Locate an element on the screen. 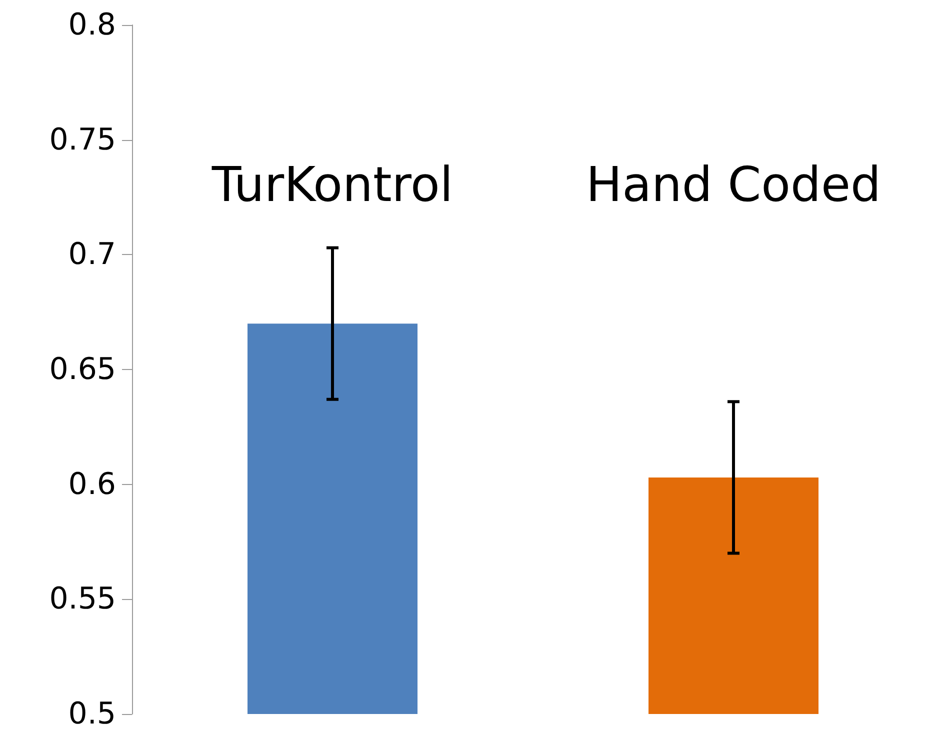  x-tick-label: Hand Coded is located at coordinates (734, 185).